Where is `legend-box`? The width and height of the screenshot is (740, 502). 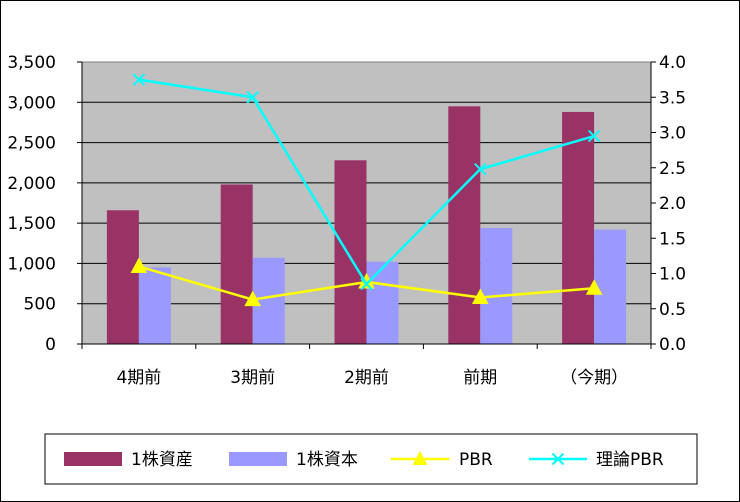 legend-box is located at coordinates (371, 459).